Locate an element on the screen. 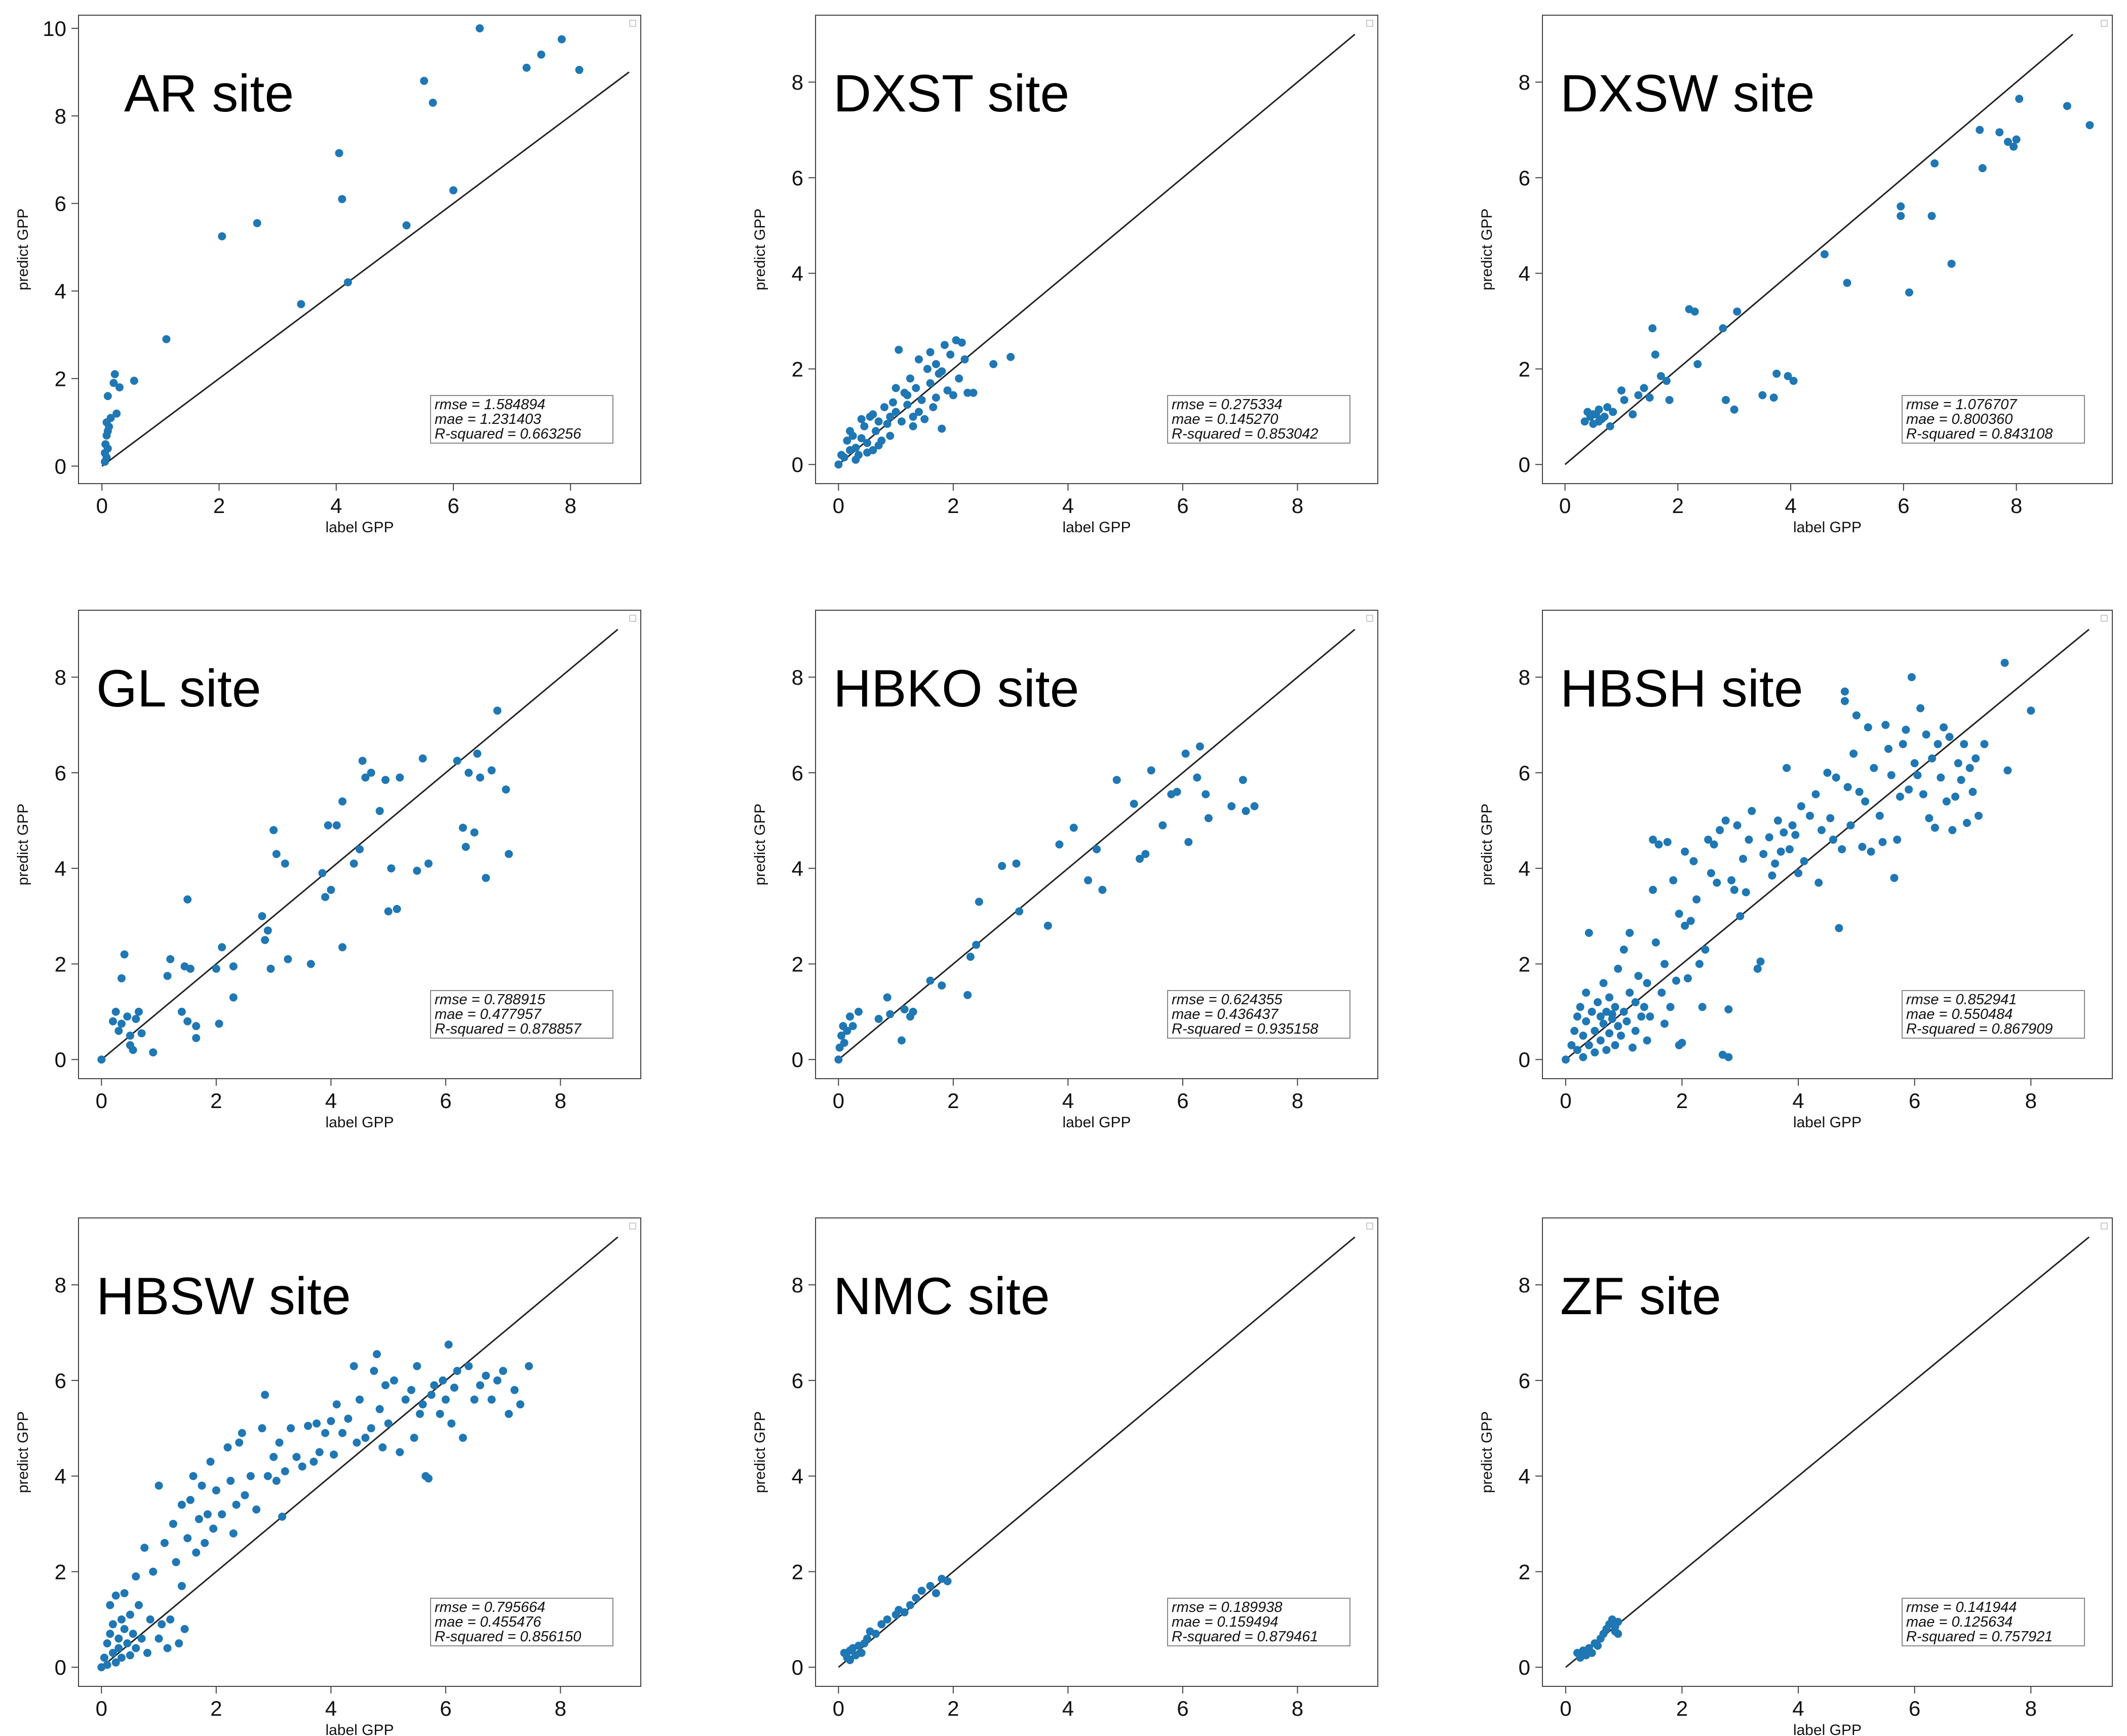 Image resolution: width=2127 pixels, height=1736 pixels. metrics-box is located at coordinates (1993, 1014).